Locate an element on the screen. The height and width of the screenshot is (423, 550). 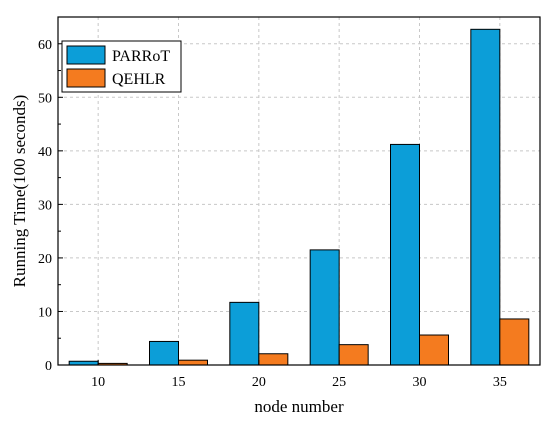
x-tick-label: 10 is located at coordinates (98, 382).